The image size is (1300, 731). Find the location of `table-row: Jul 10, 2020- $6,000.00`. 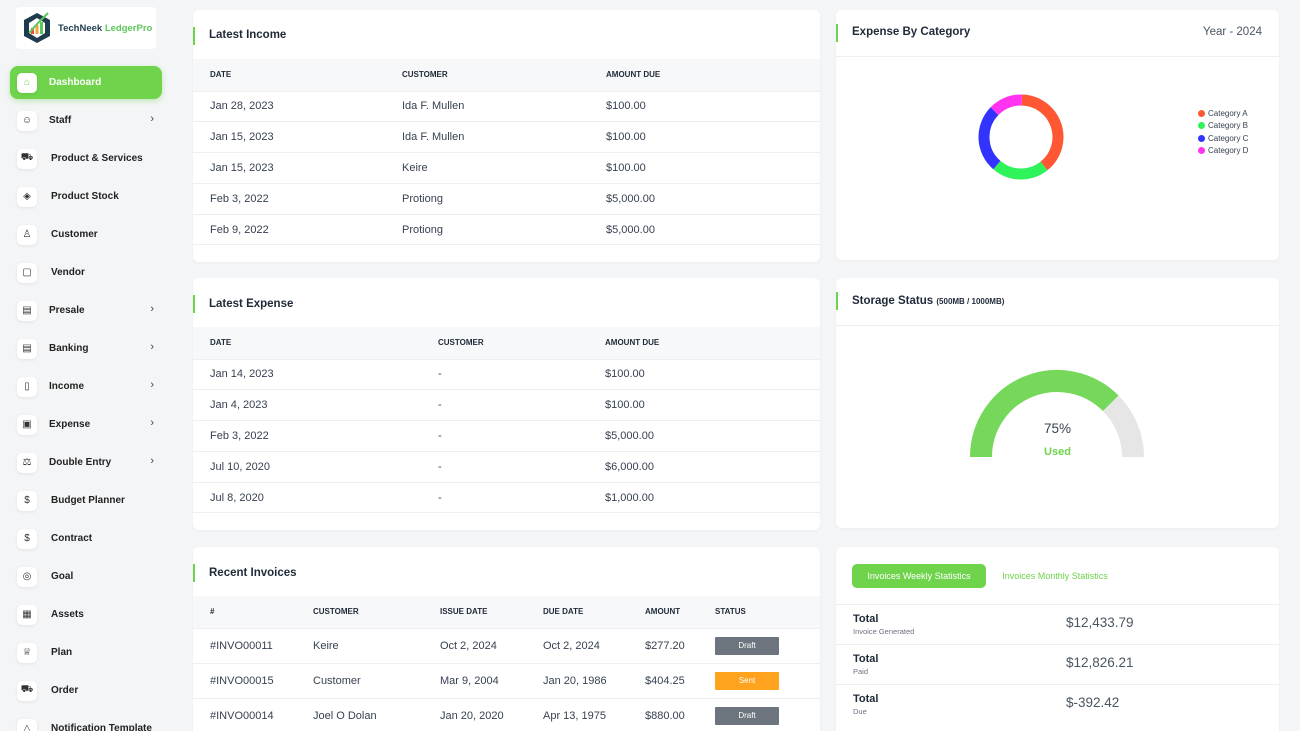

table-row: Jul 10, 2020- $6,000.00 is located at coordinates (506, 467).